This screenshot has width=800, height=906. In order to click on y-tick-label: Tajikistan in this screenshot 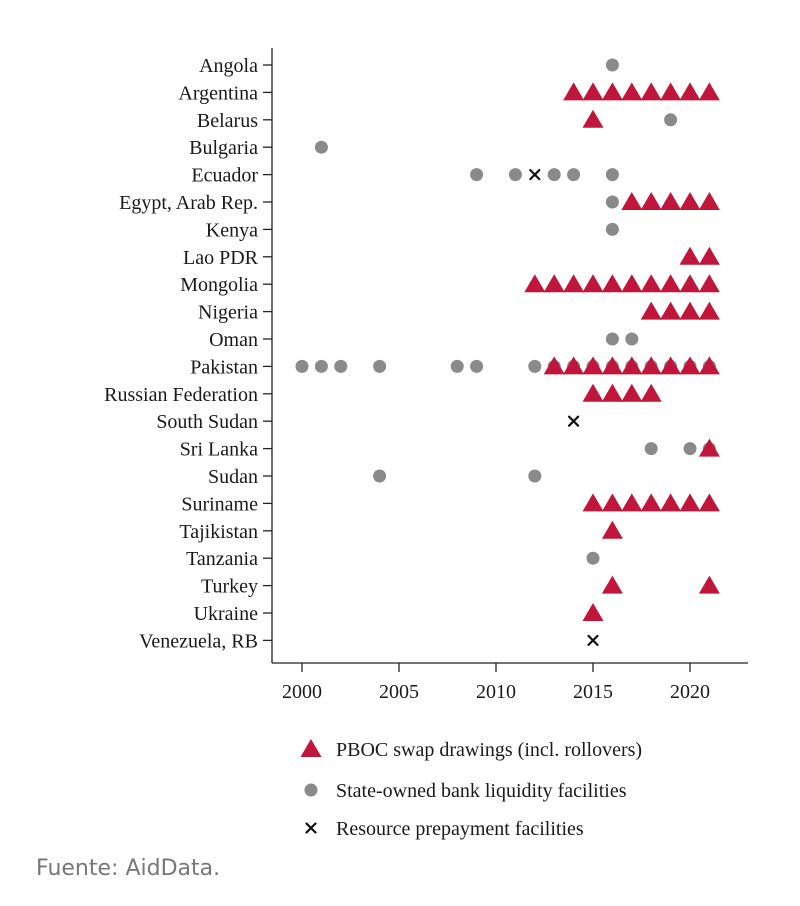, I will do `click(218, 532)`.